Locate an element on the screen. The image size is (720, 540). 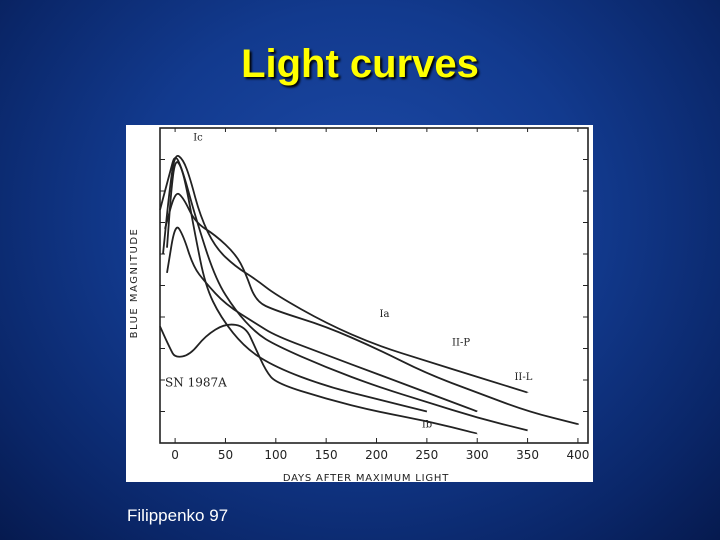
x-tick-label: 50 is located at coordinates (225, 455).